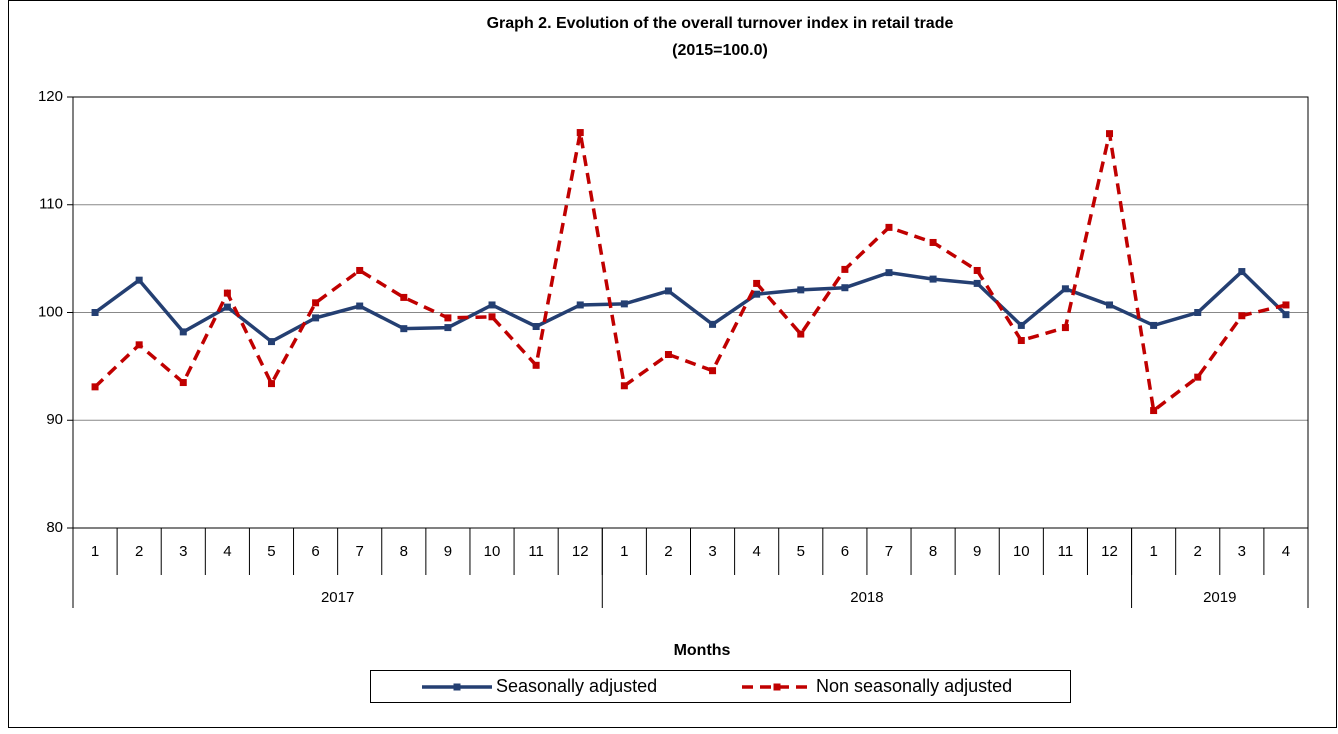 This screenshot has width=1338, height=734. Describe the element at coordinates (54, 527) in the screenshot. I see `y-tick-label: 80` at that location.